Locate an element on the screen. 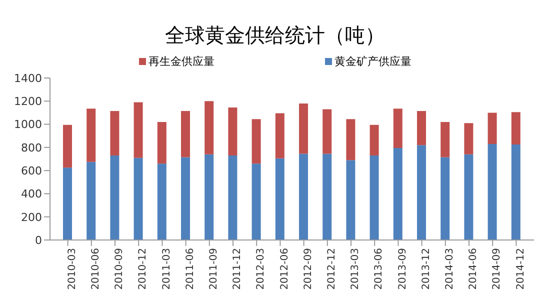  x-tick-label: 2011-03 is located at coordinates (166, 269).